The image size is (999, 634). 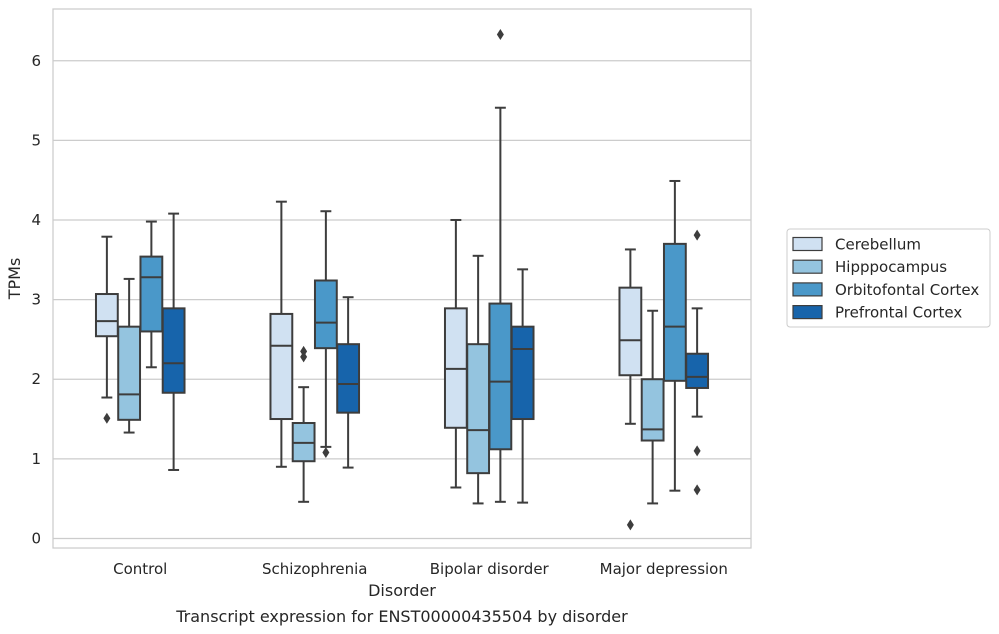 I want to click on x-tick-label: Major depression, so click(x=664, y=569).